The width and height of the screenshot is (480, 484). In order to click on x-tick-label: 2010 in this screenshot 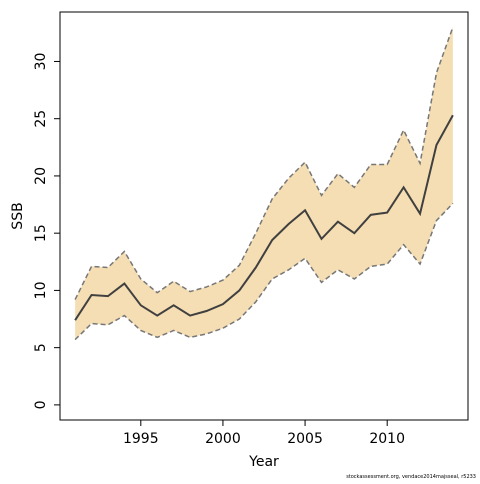, I will do `click(387, 439)`.